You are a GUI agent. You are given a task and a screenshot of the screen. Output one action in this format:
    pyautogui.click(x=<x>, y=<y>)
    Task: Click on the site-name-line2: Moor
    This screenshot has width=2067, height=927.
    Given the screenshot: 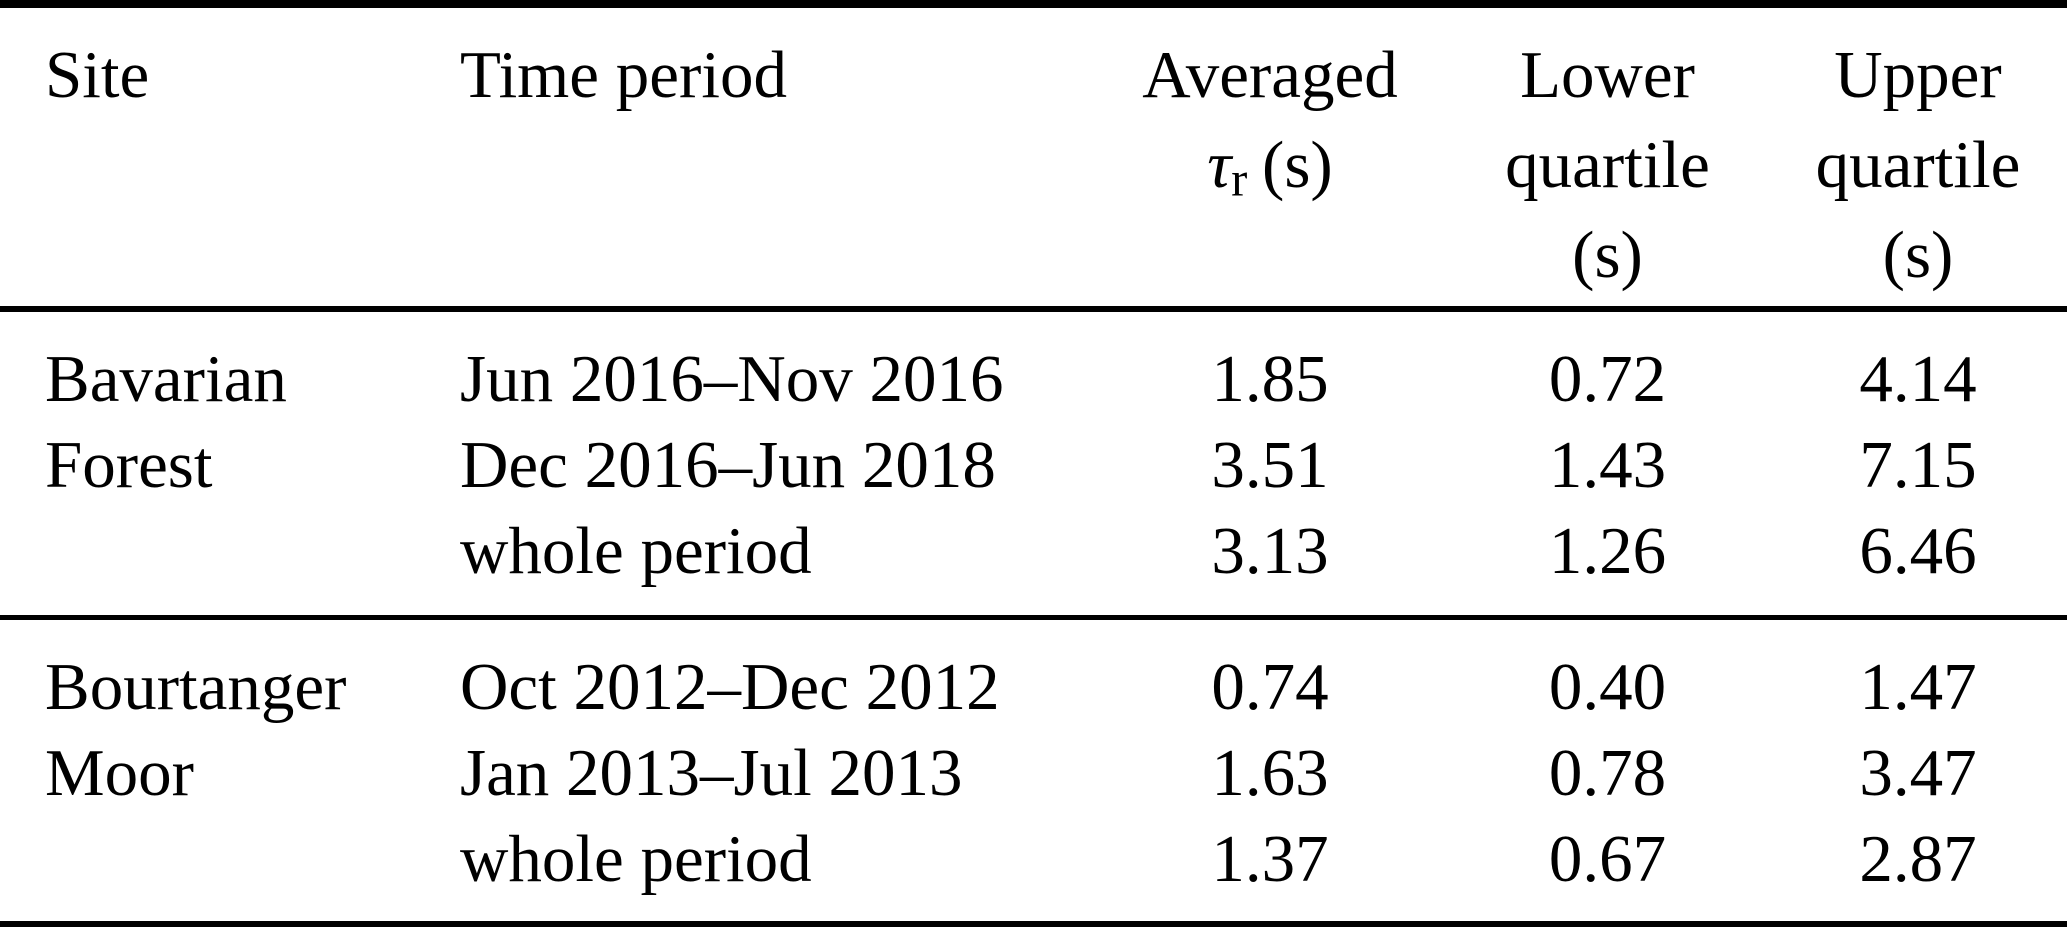 What is the action you would take?
    pyautogui.click(x=119, y=773)
    